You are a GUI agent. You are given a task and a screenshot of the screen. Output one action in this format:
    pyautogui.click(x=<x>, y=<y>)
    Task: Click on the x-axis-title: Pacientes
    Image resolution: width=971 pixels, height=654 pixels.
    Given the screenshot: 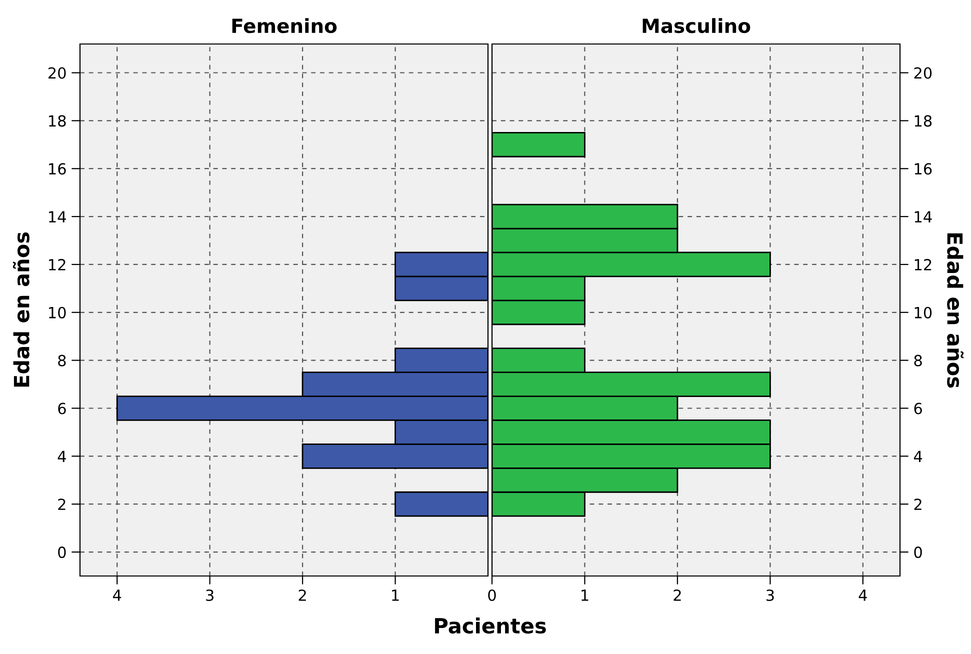 What is the action you would take?
    pyautogui.click(x=490, y=625)
    